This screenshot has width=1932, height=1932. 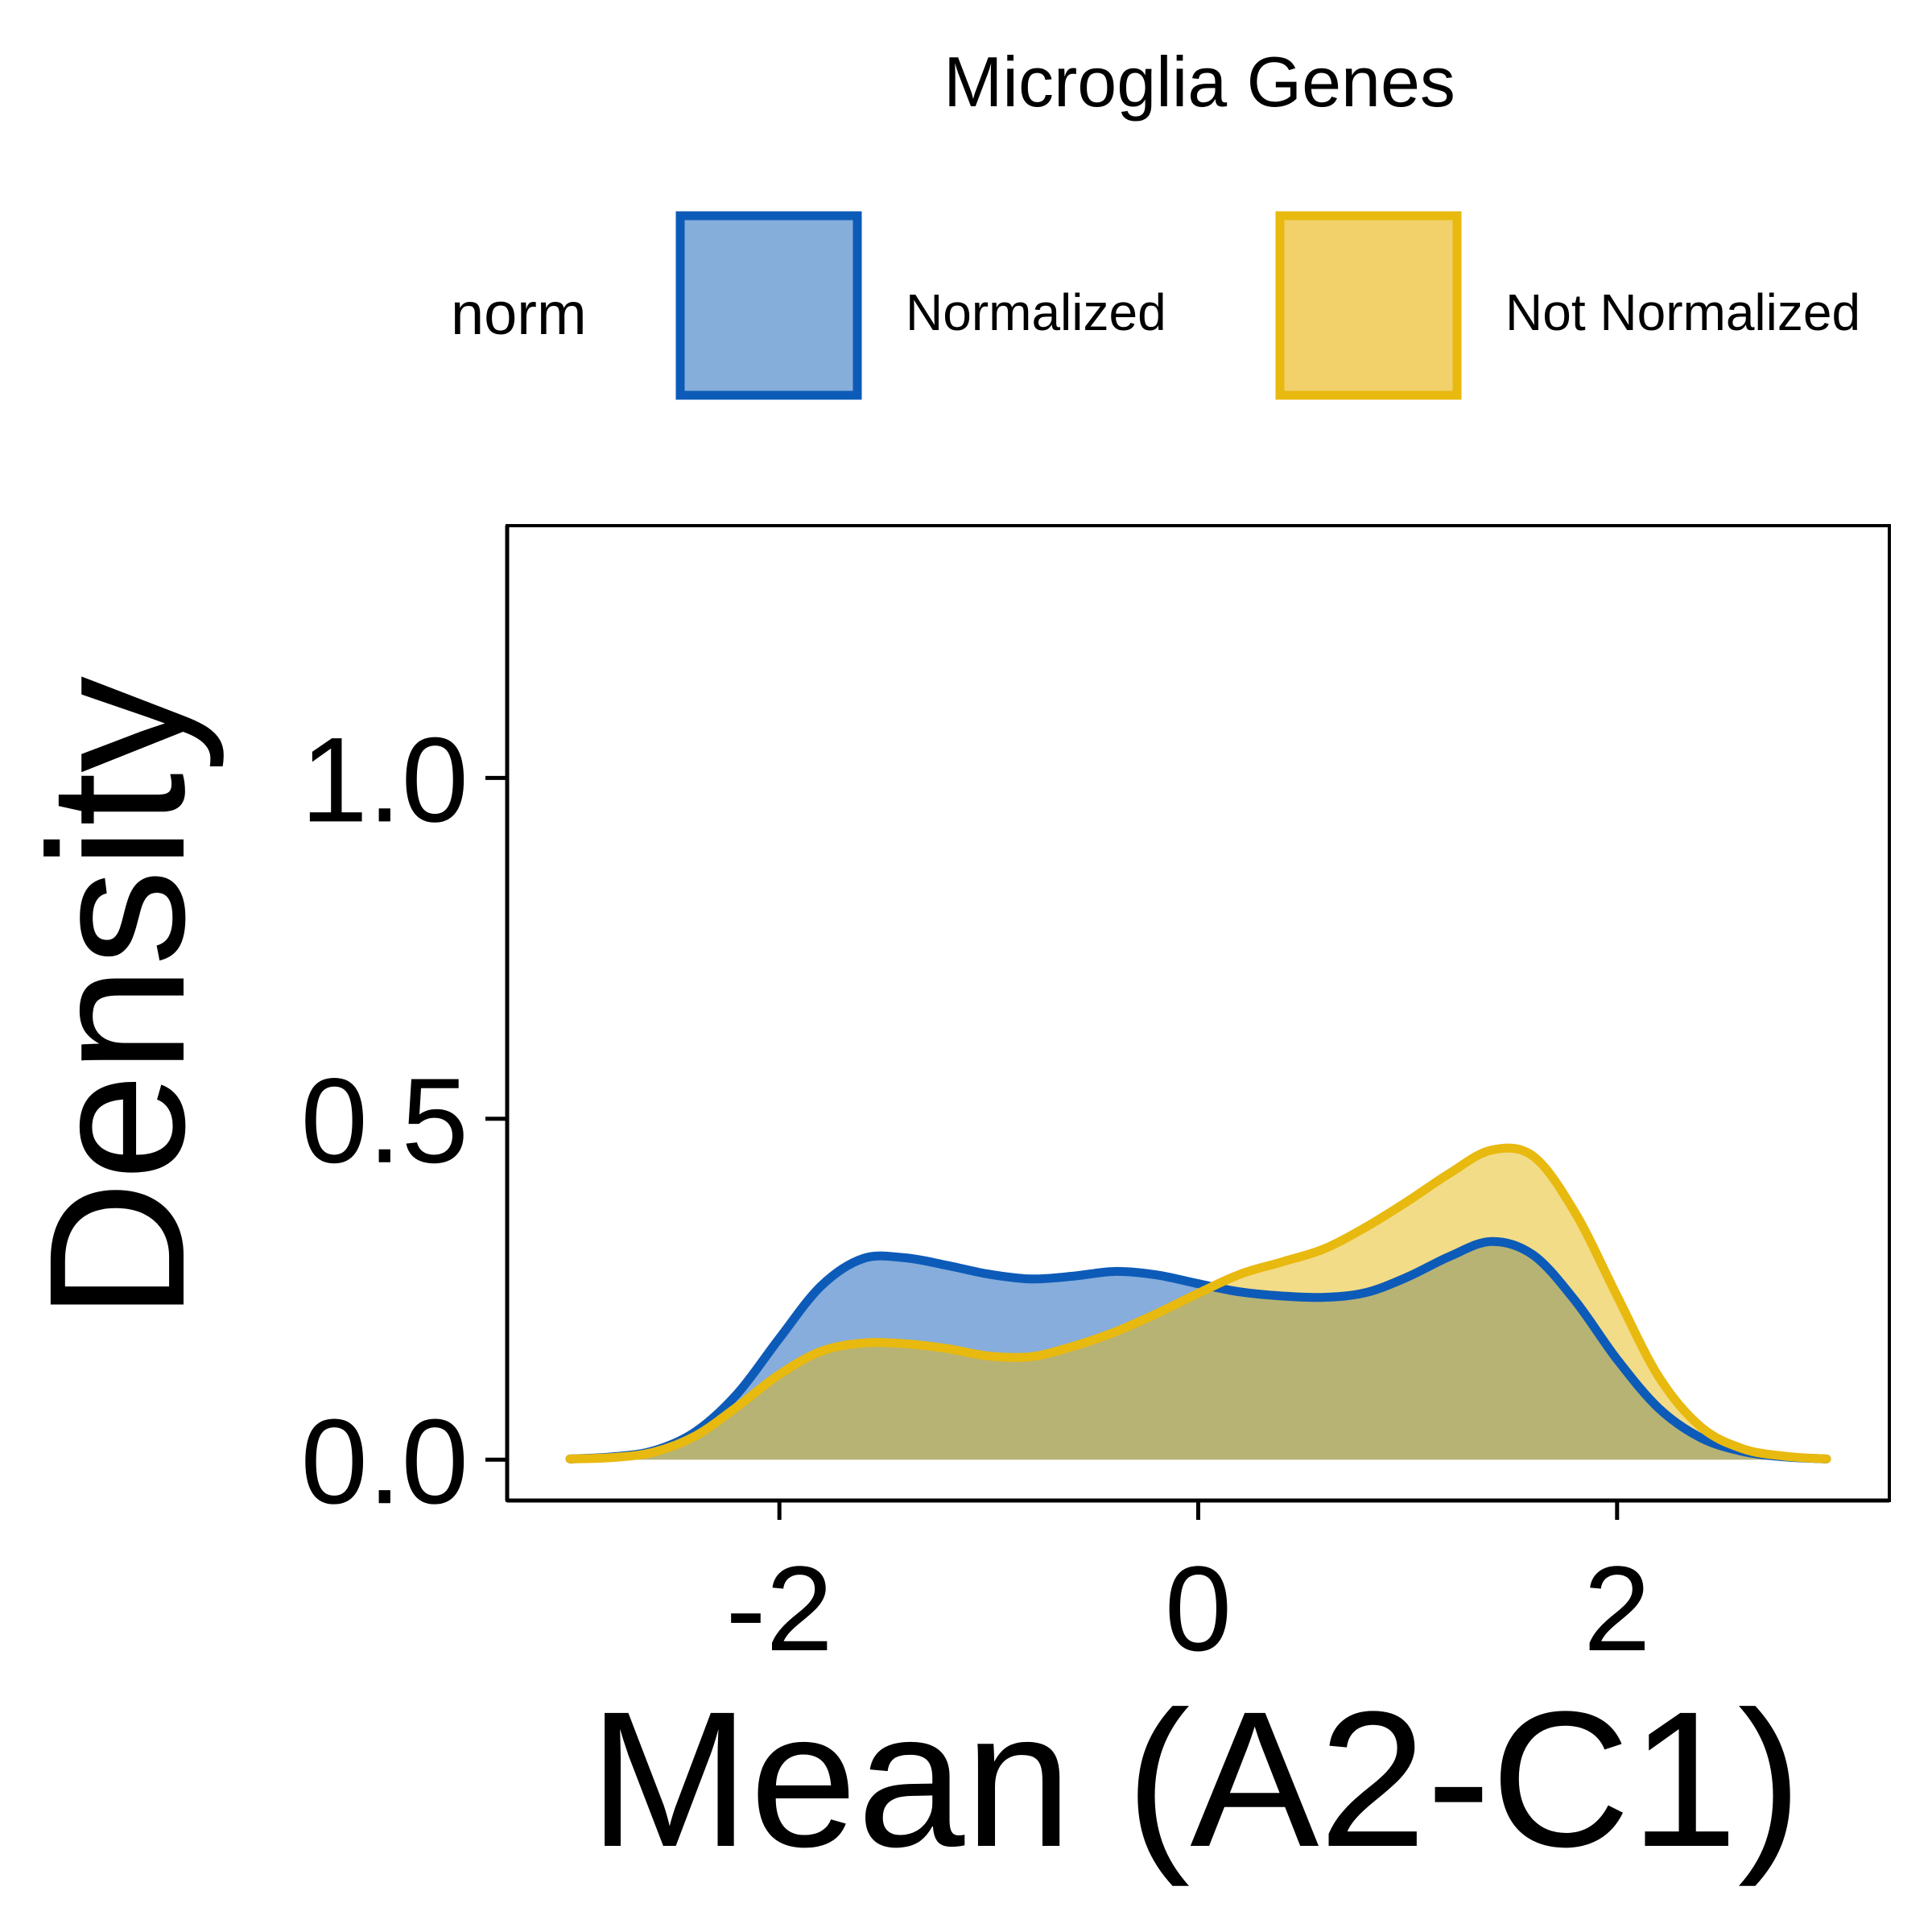 What do you see at coordinates (519, 313) in the screenshot?
I see `legend-title: norm` at bounding box center [519, 313].